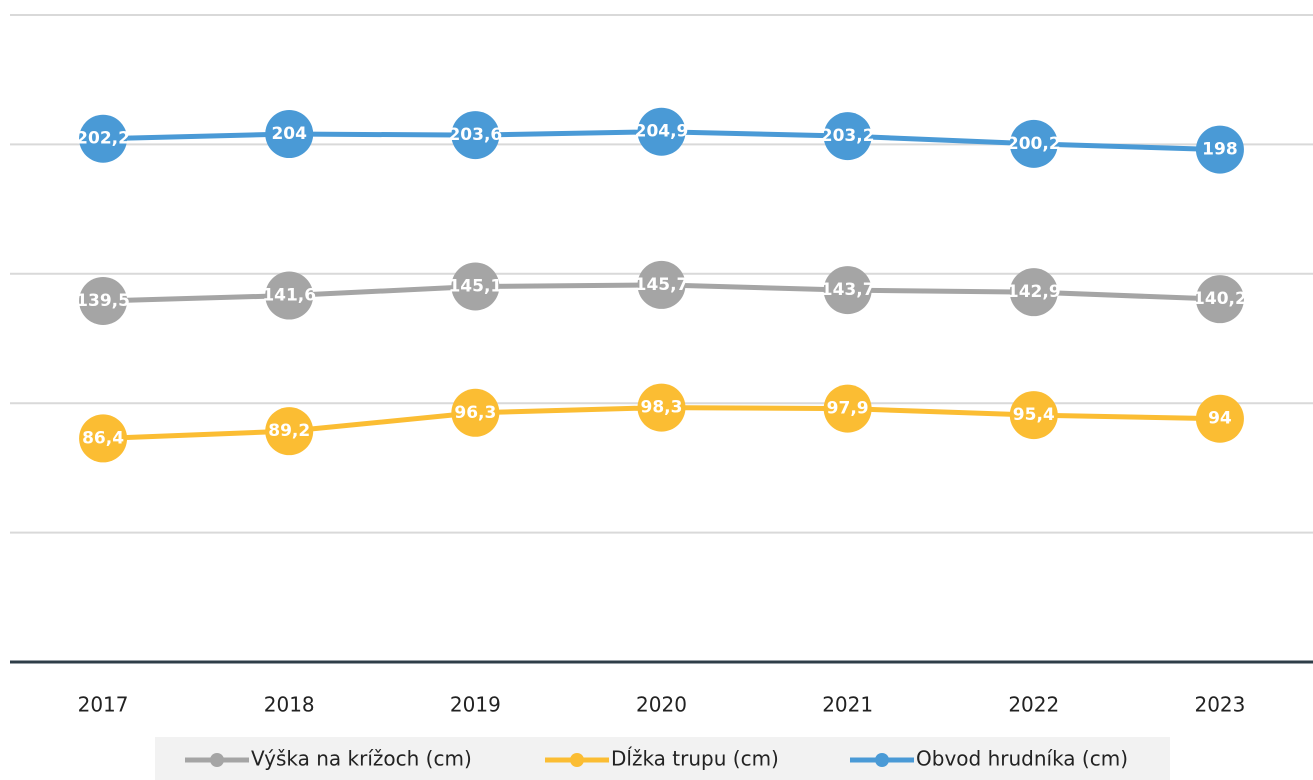 The image size is (1313, 780). What do you see at coordinates (1219, 705) in the screenshot?
I see `x-tick-label: 2023` at bounding box center [1219, 705].